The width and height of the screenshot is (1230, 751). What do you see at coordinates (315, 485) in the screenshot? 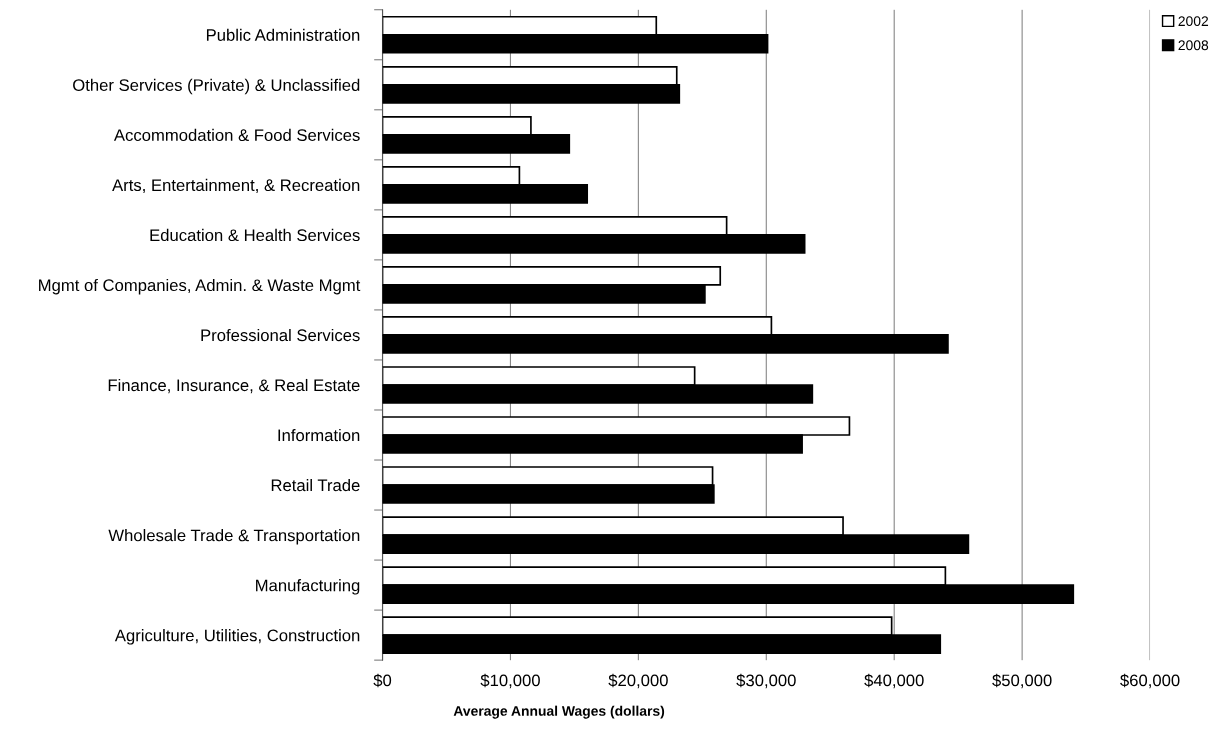
I see `y-tick-label: Retail Trade` at bounding box center [315, 485].